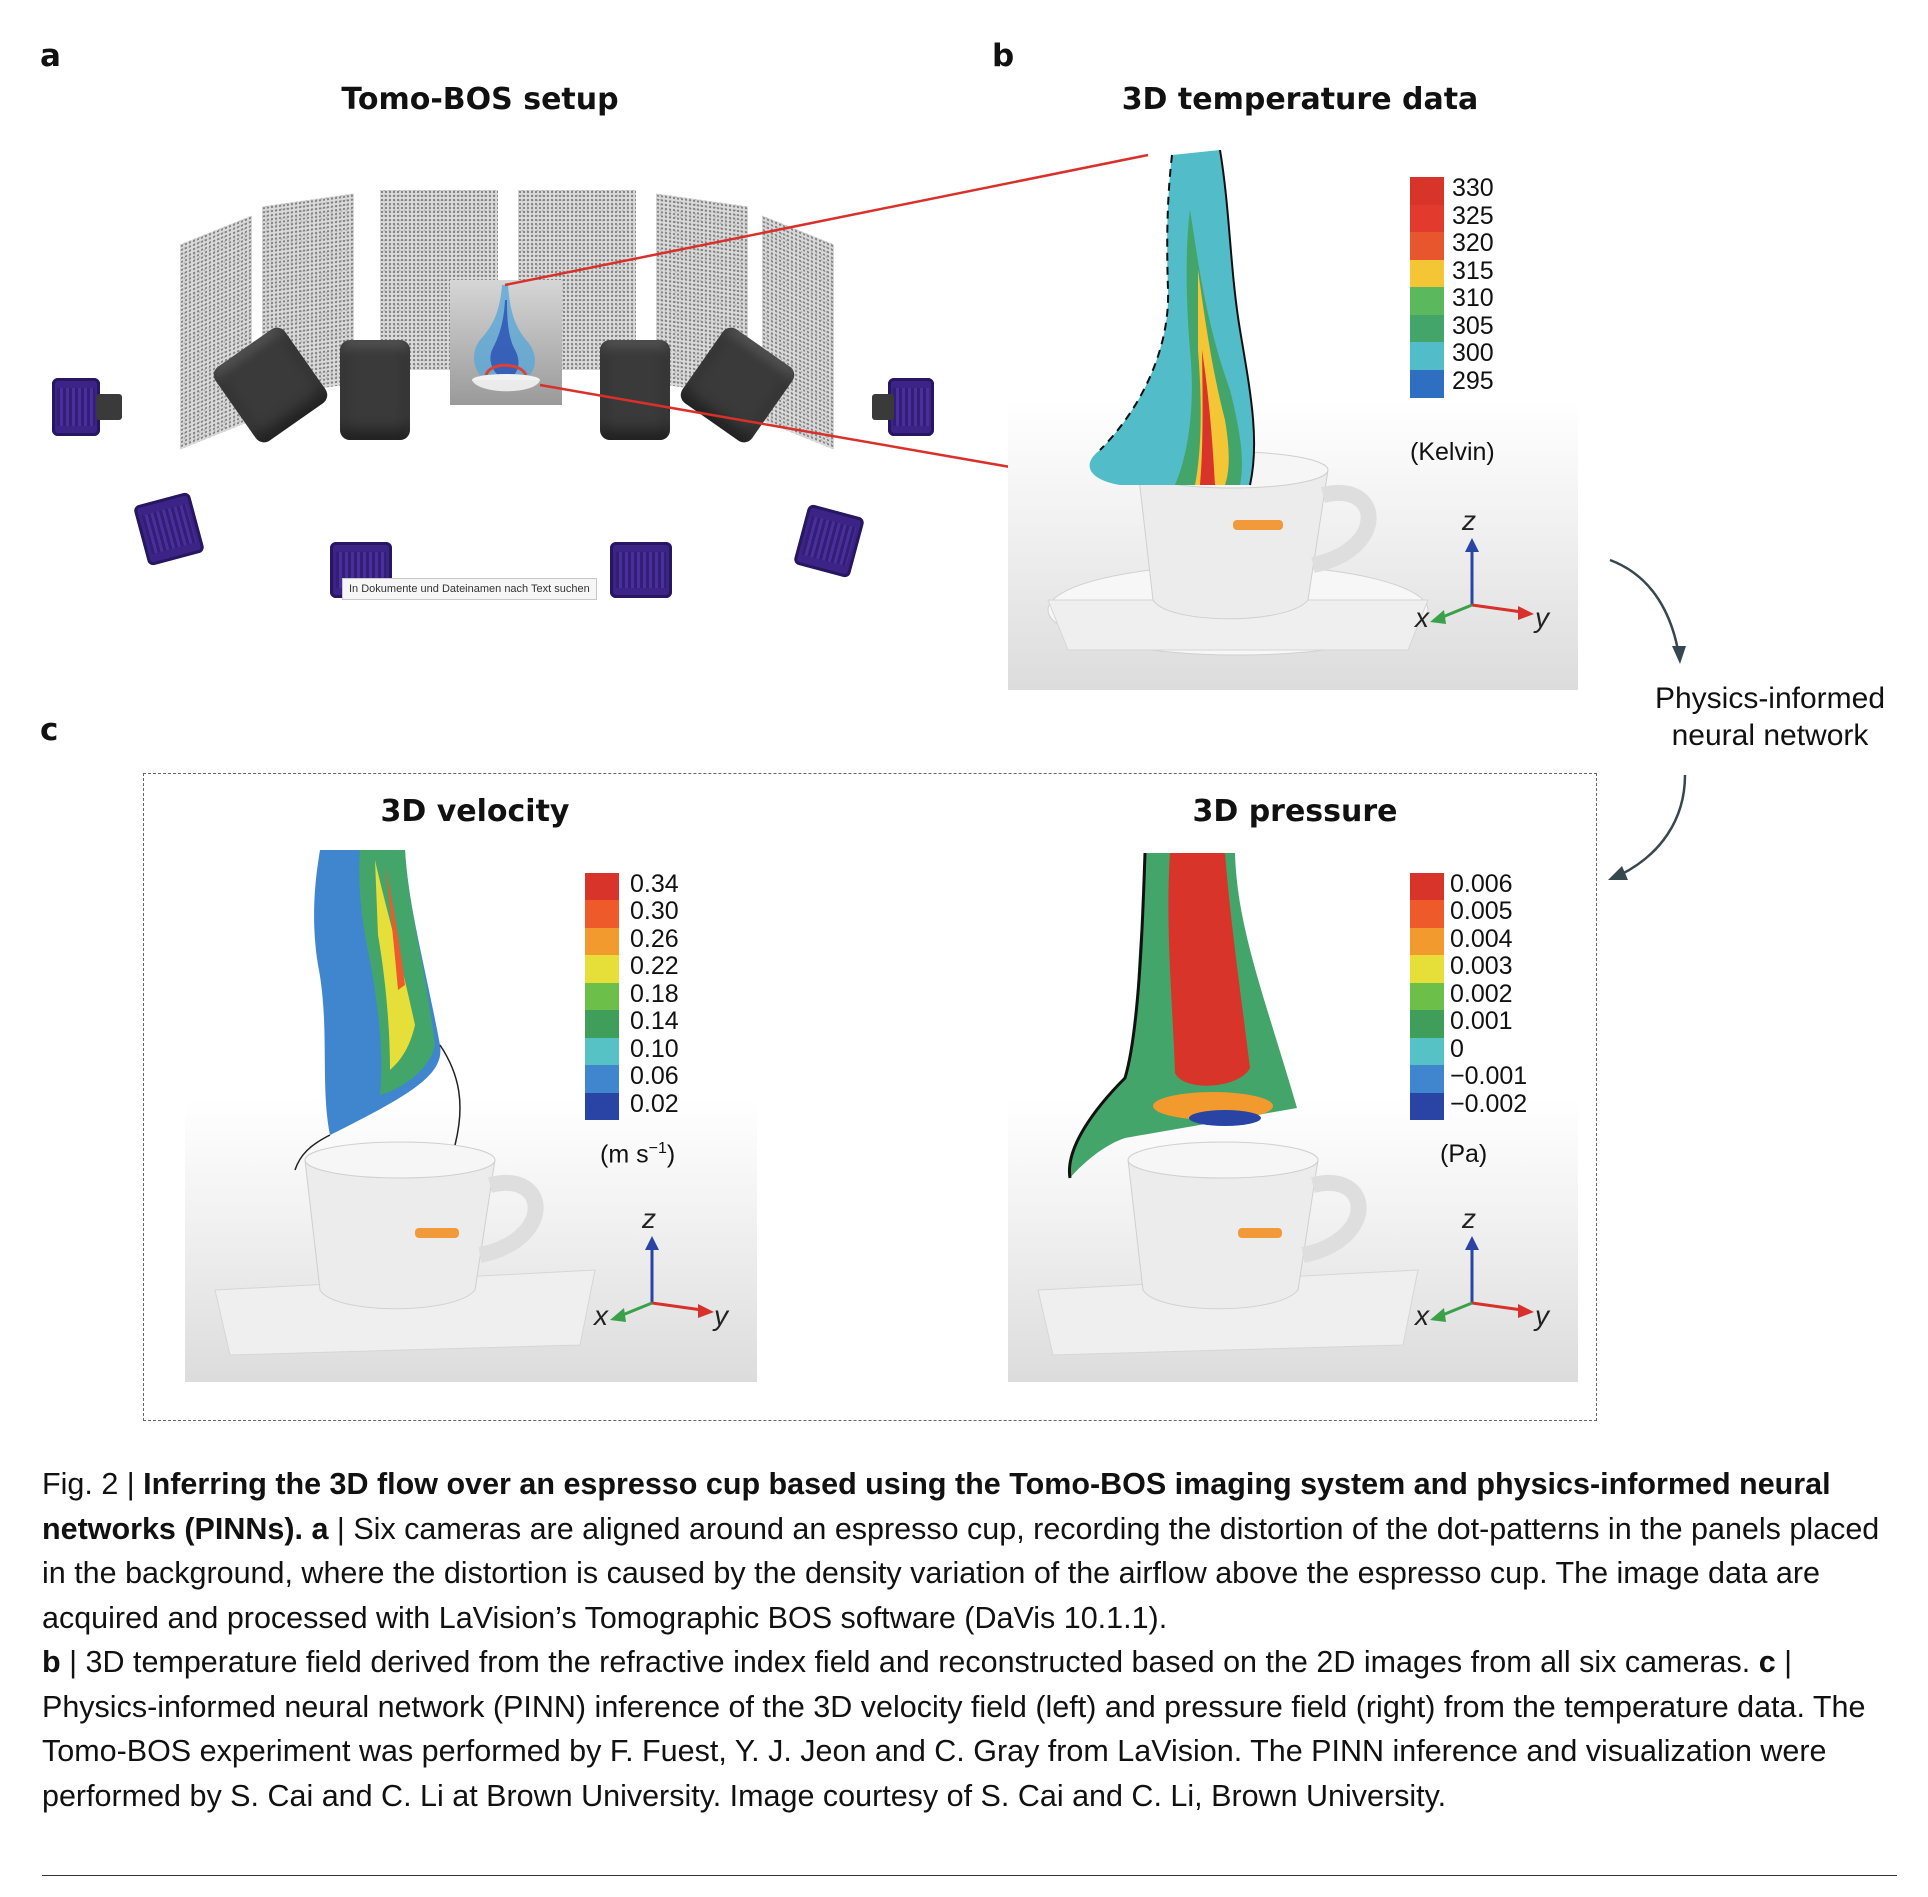 The image size is (1928, 1897). What do you see at coordinates (1464, 1154) in the screenshot?
I see `pressure-unit: (Pa)` at bounding box center [1464, 1154].